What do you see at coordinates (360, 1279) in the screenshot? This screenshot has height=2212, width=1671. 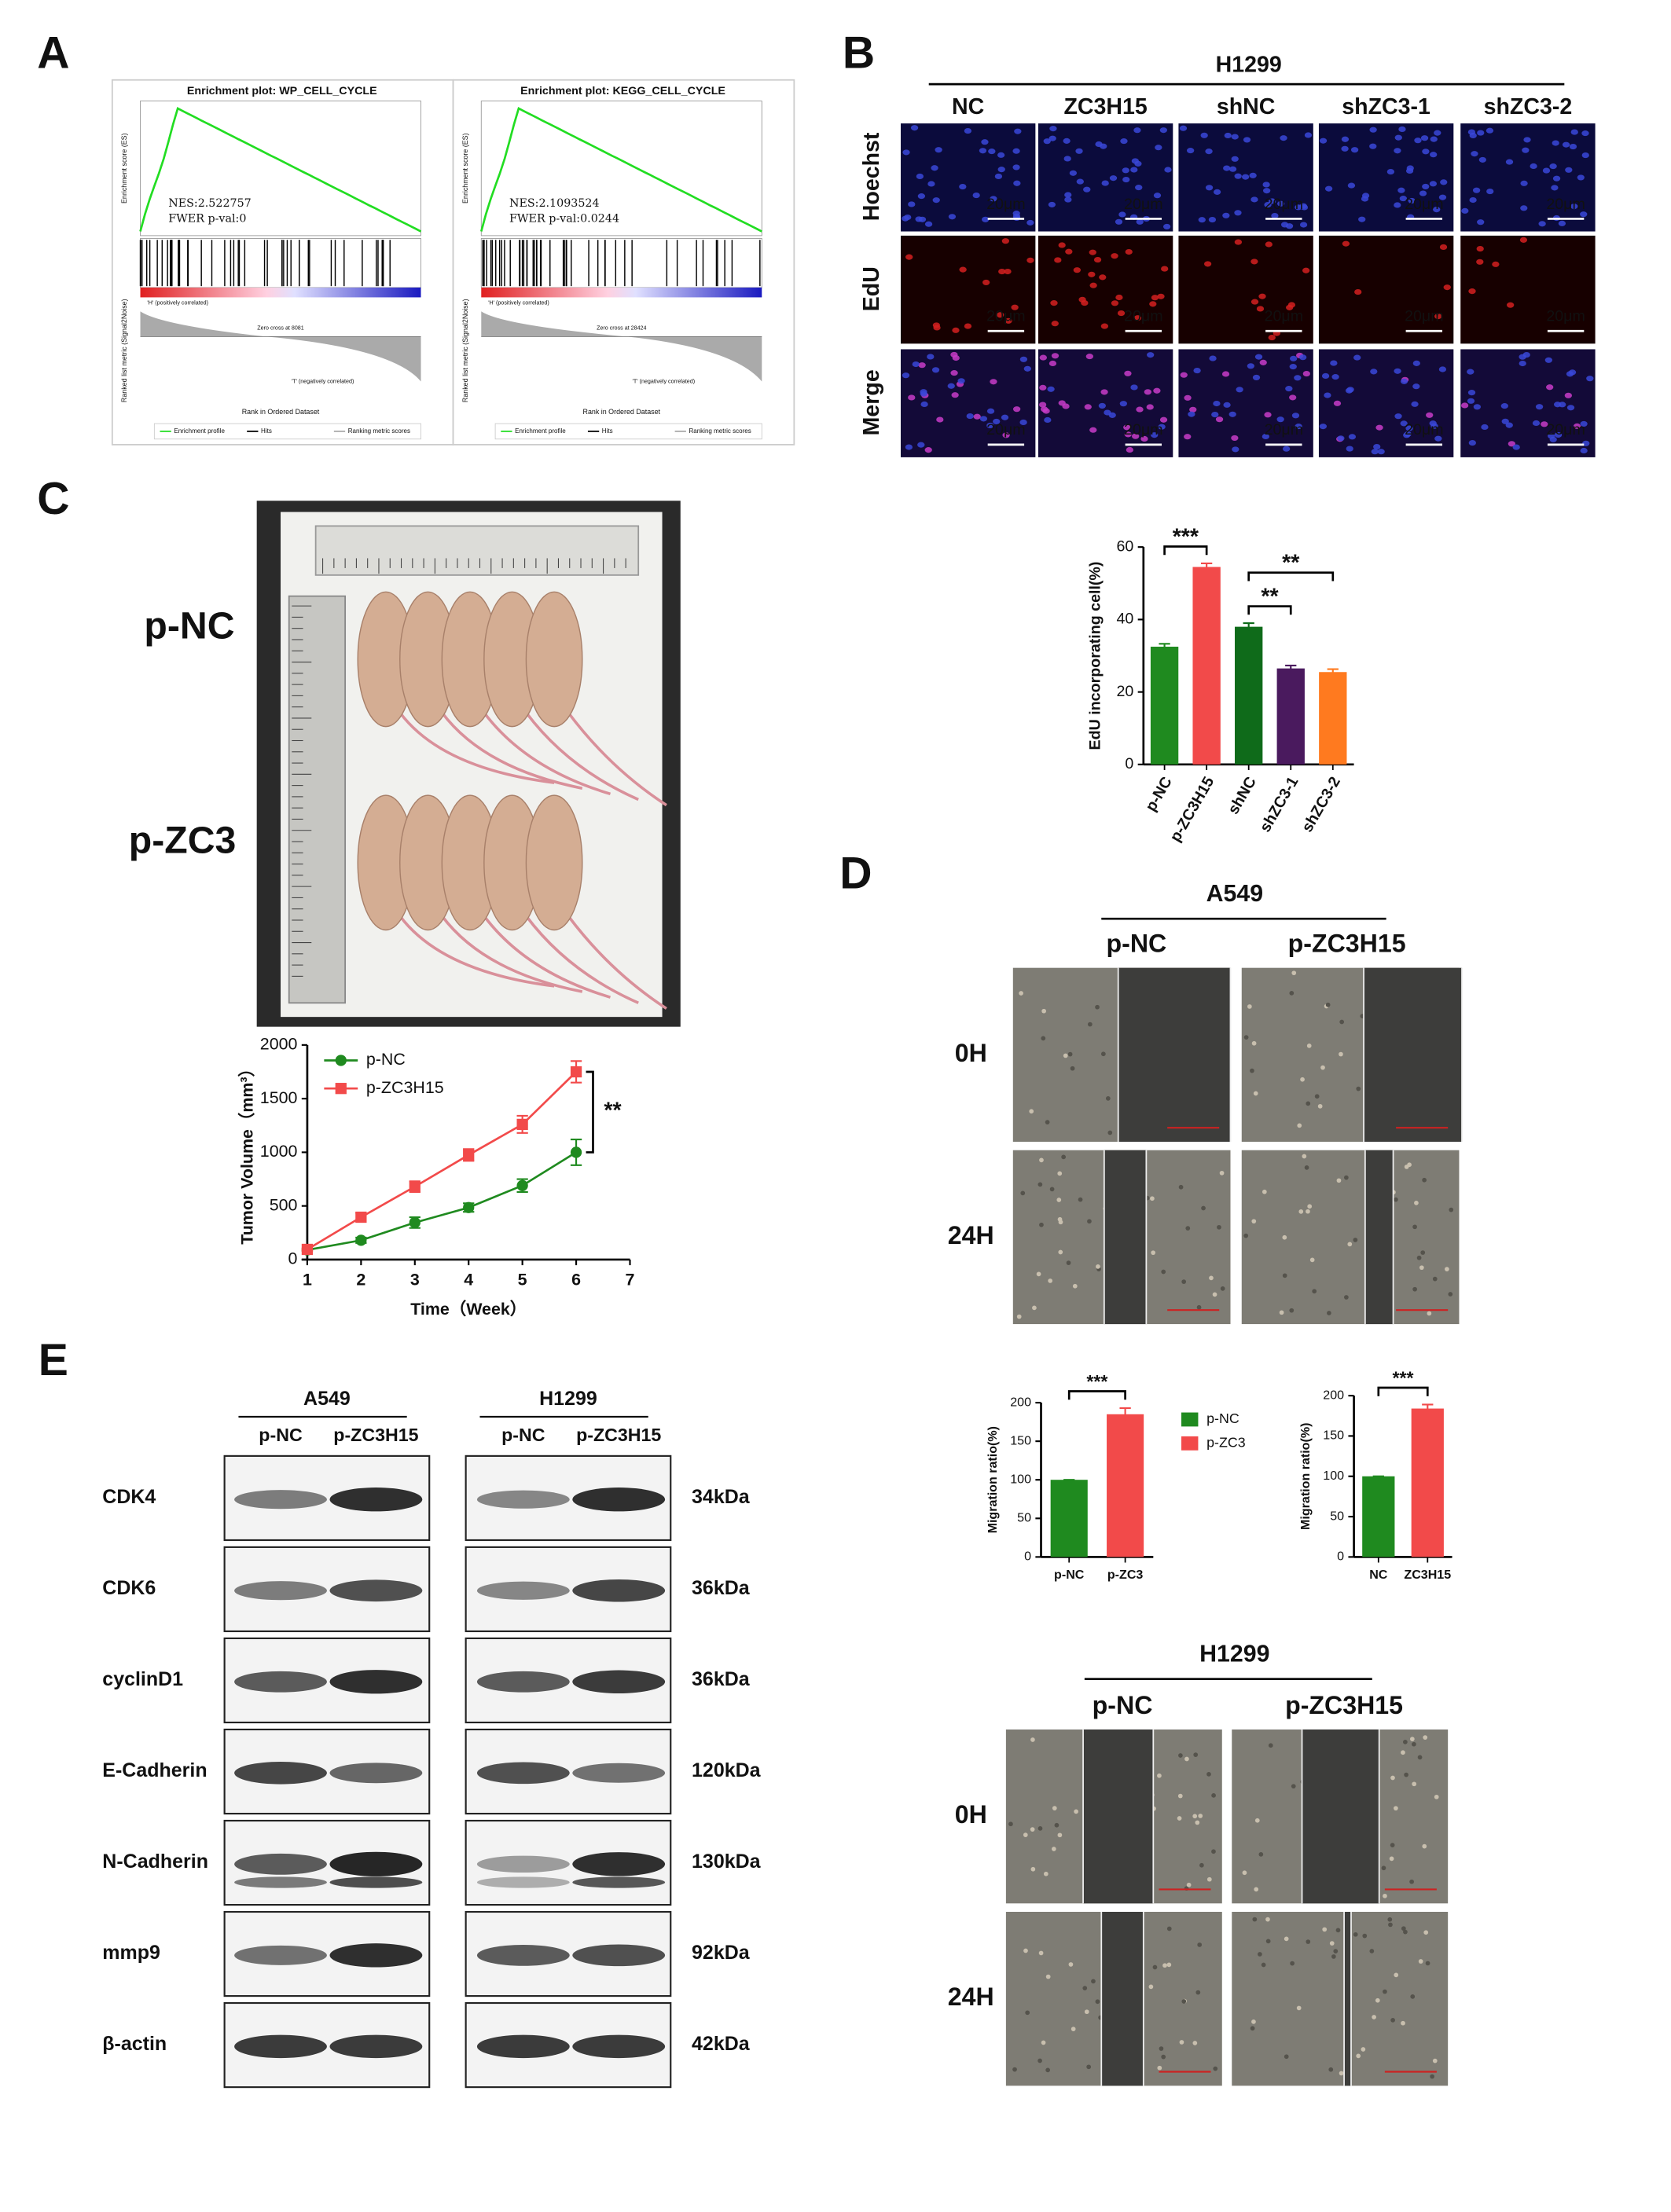 I see `x-tick-label: 2` at bounding box center [360, 1279].